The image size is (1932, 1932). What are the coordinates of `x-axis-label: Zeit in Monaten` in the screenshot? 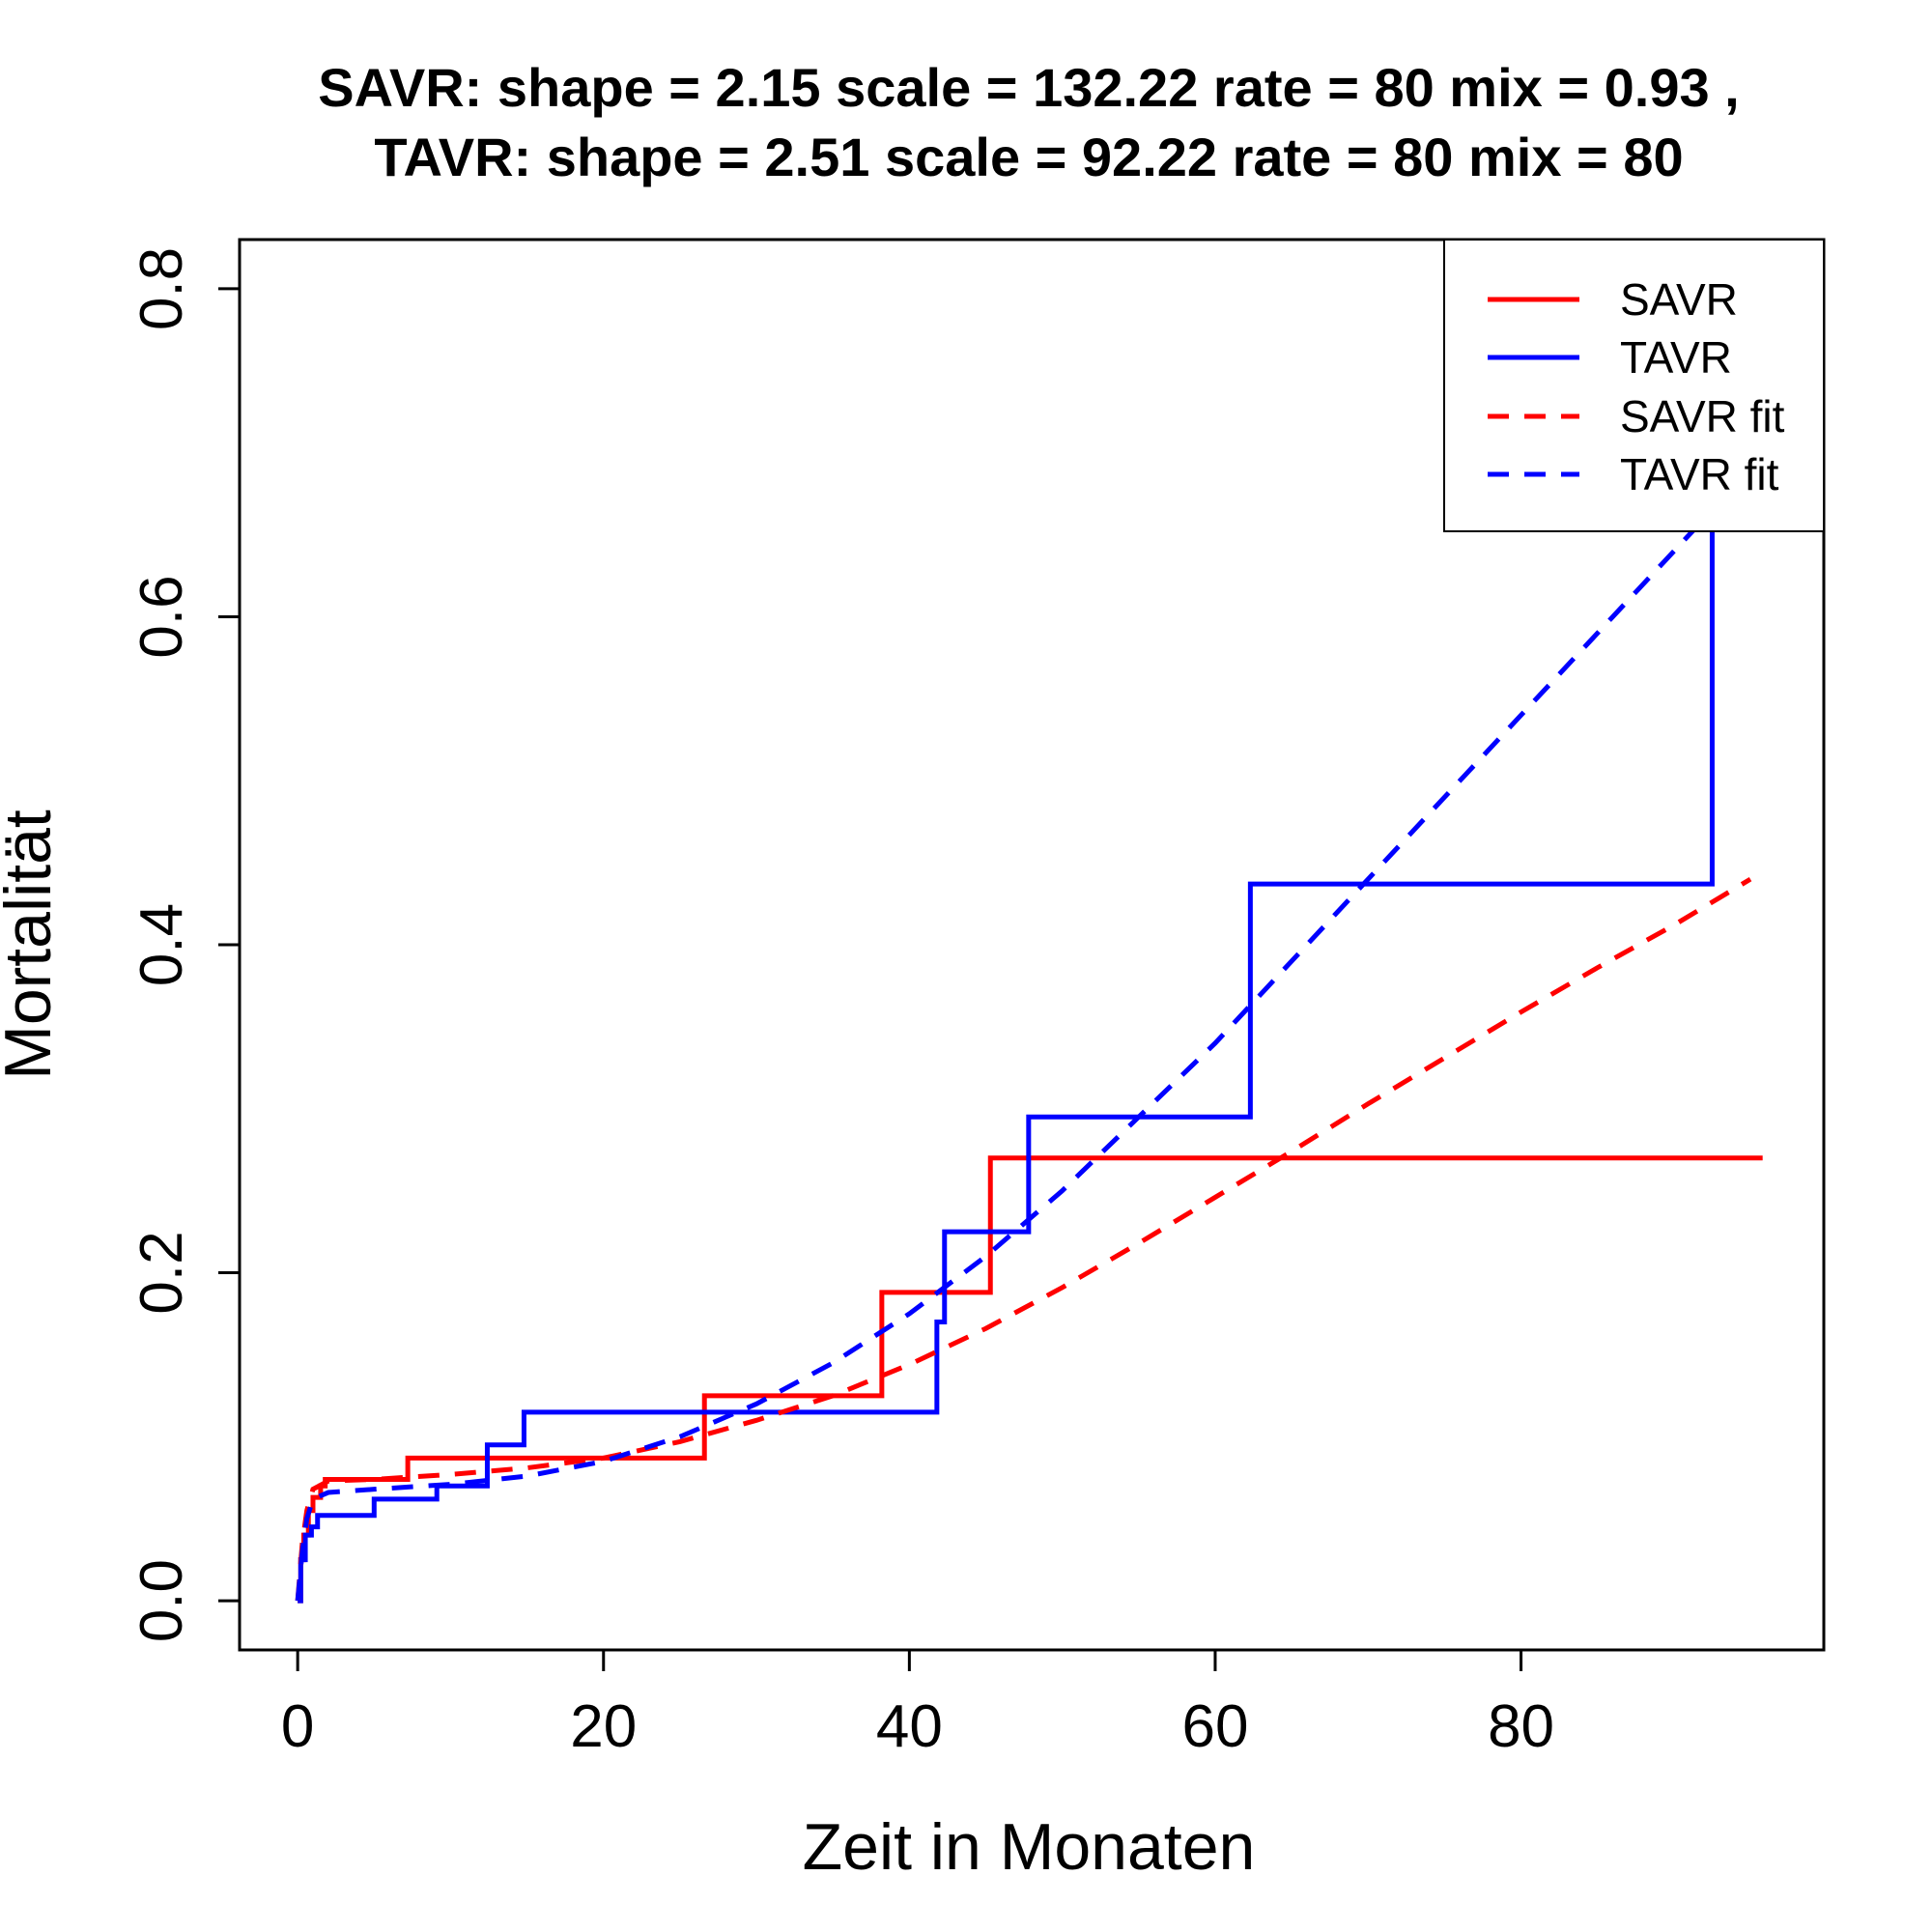 It's located at (1029, 1847).